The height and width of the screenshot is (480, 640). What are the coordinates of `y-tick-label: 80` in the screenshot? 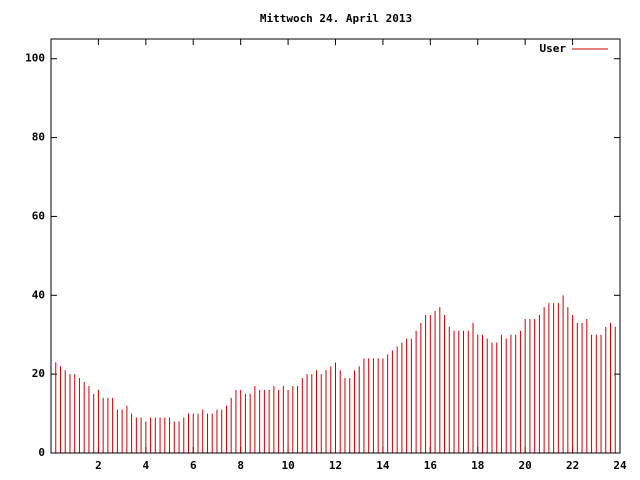 It's located at (38, 137).